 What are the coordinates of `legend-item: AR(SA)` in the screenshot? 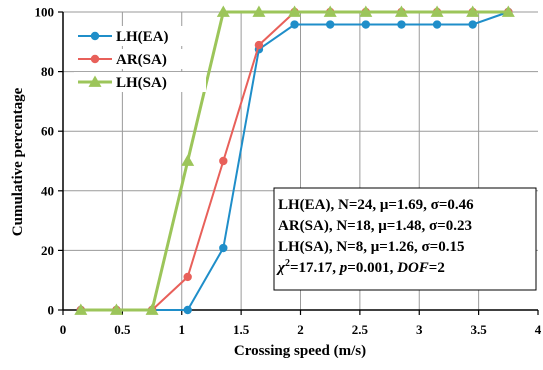 It's located at (140, 59).